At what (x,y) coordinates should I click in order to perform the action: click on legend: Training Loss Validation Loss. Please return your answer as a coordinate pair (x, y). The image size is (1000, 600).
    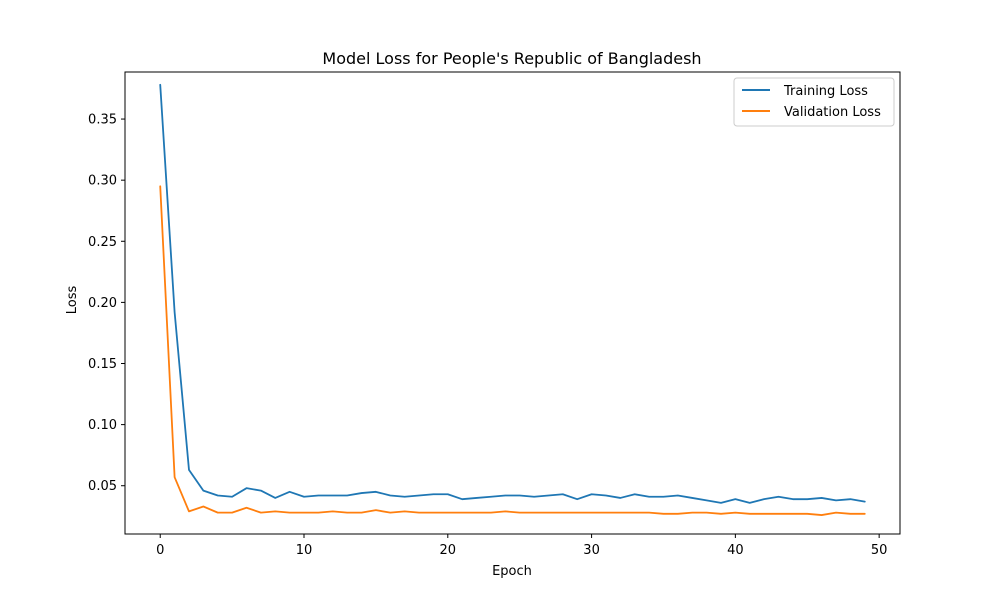
    Looking at the image, I should click on (814, 102).